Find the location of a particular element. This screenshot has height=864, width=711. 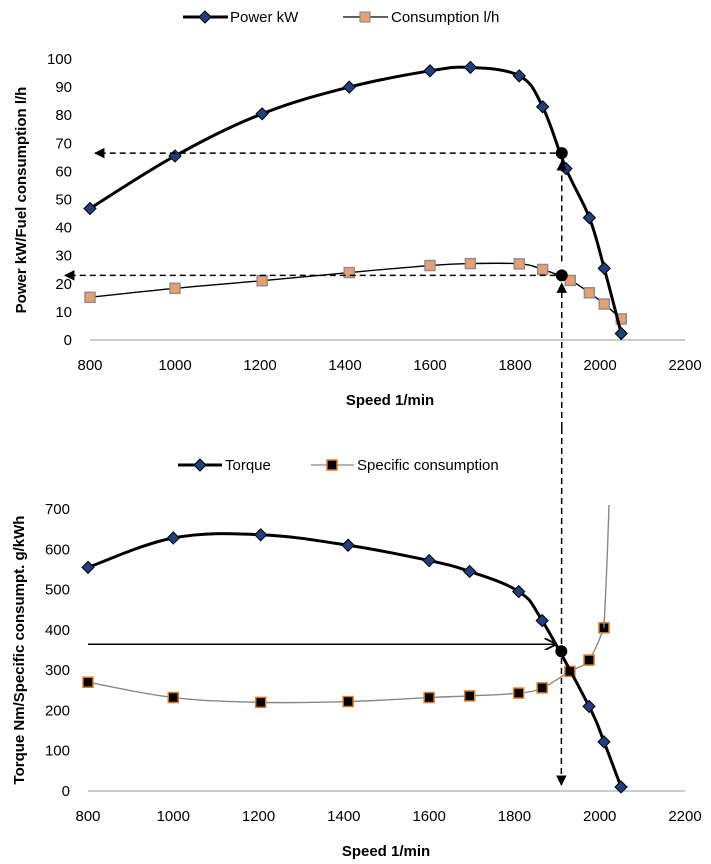

top-y-tick-label: 80 is located at coordinates (63, 115).